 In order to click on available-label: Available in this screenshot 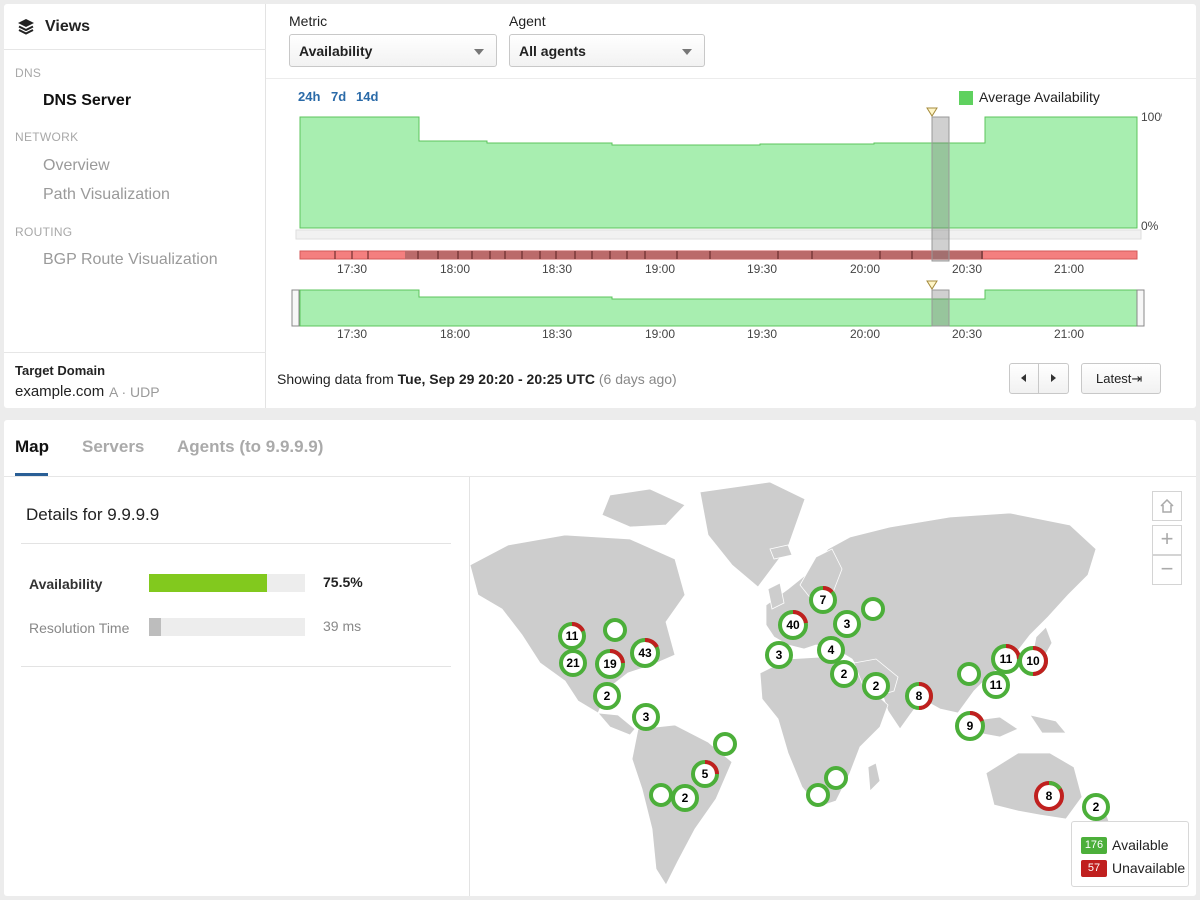, I will do `click(1140, 845)`.